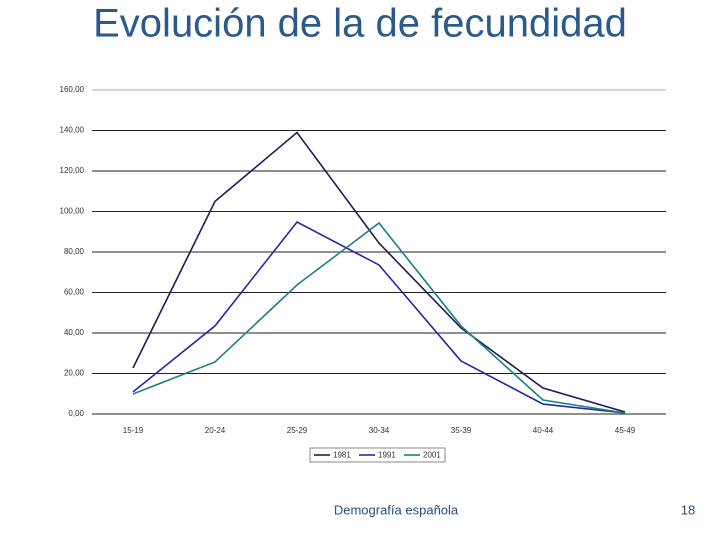 Image resolution: width=720 pixels, height=540 pixels. Describe the element at coordinates (215, 430) in the screenshot. I see `x-tick-label: 20-24` at that location.